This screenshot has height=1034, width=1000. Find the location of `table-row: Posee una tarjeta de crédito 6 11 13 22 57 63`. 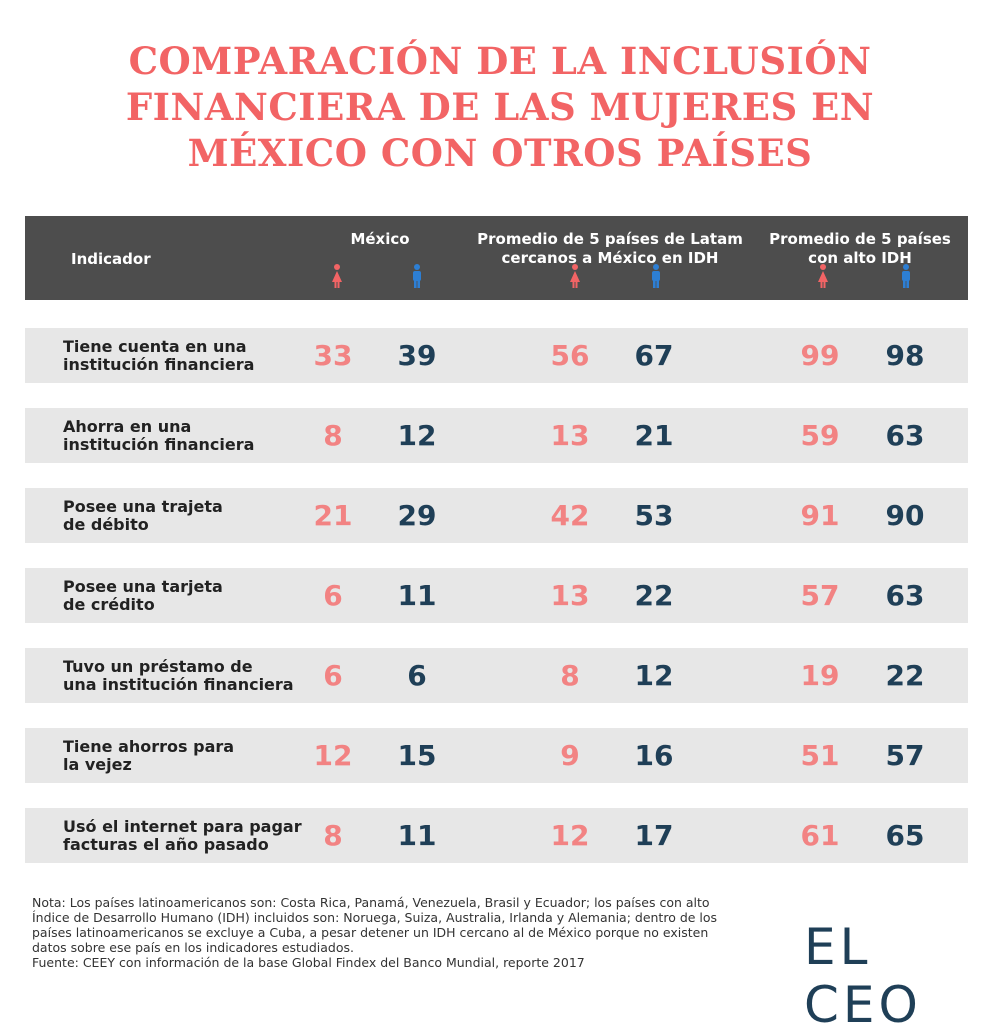

table-row: Posee una tarjeta de crédito 6 11 13 22 57 63 is located at coordinates (496, 595).